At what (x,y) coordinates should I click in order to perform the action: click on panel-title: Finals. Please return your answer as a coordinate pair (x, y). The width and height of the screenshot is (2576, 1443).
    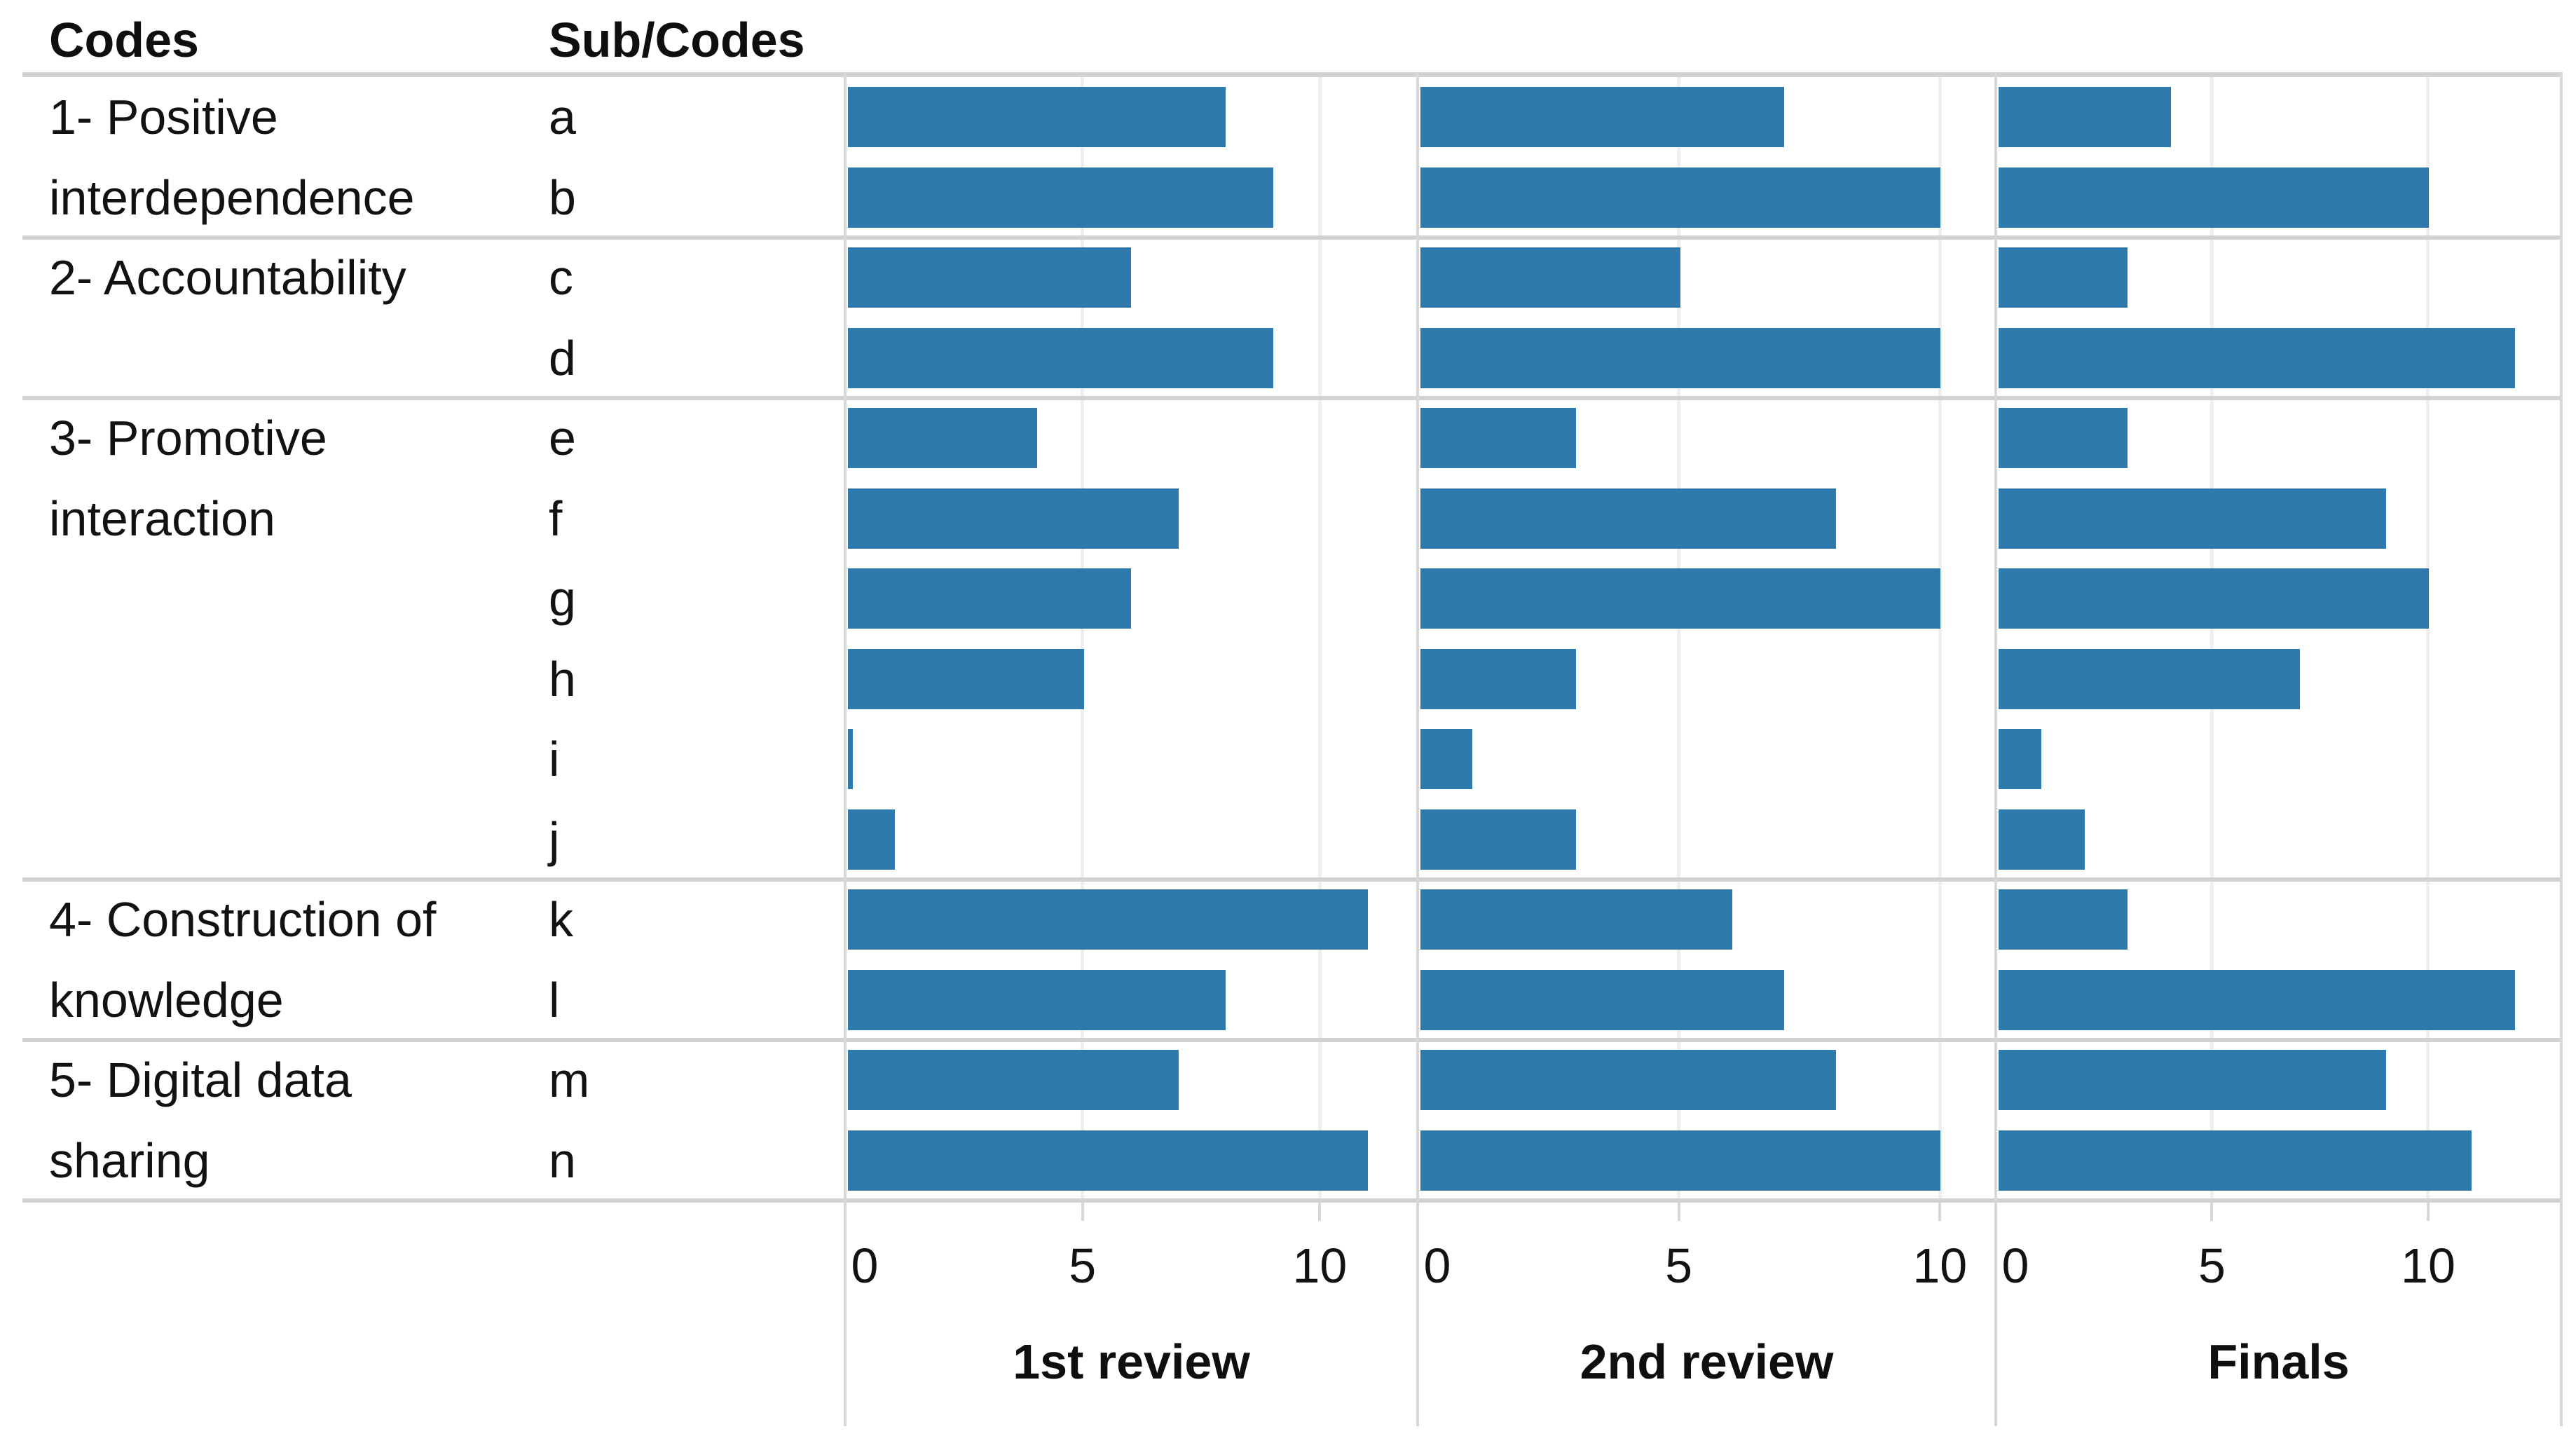
    Looking at the image, I should click on (2279, 1362).